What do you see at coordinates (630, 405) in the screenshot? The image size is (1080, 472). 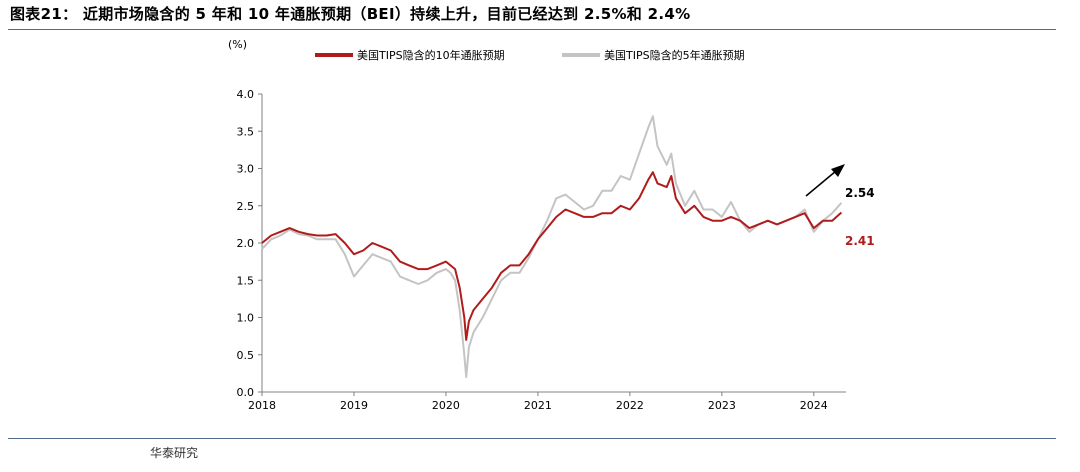 I see `x-tick-label: 2022` at bounding box center [630, 405].